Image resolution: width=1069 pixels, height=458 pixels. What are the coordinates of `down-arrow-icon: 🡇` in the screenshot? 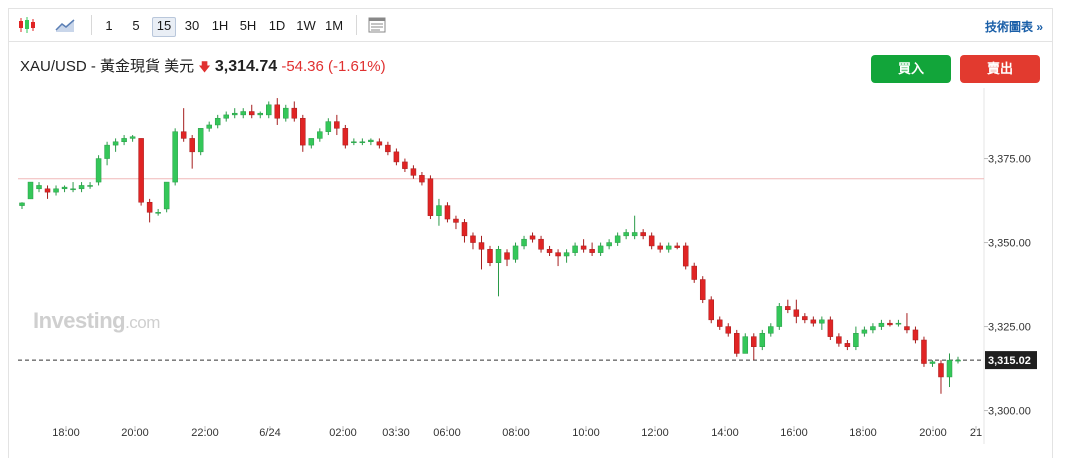 It's located at (204, 67).